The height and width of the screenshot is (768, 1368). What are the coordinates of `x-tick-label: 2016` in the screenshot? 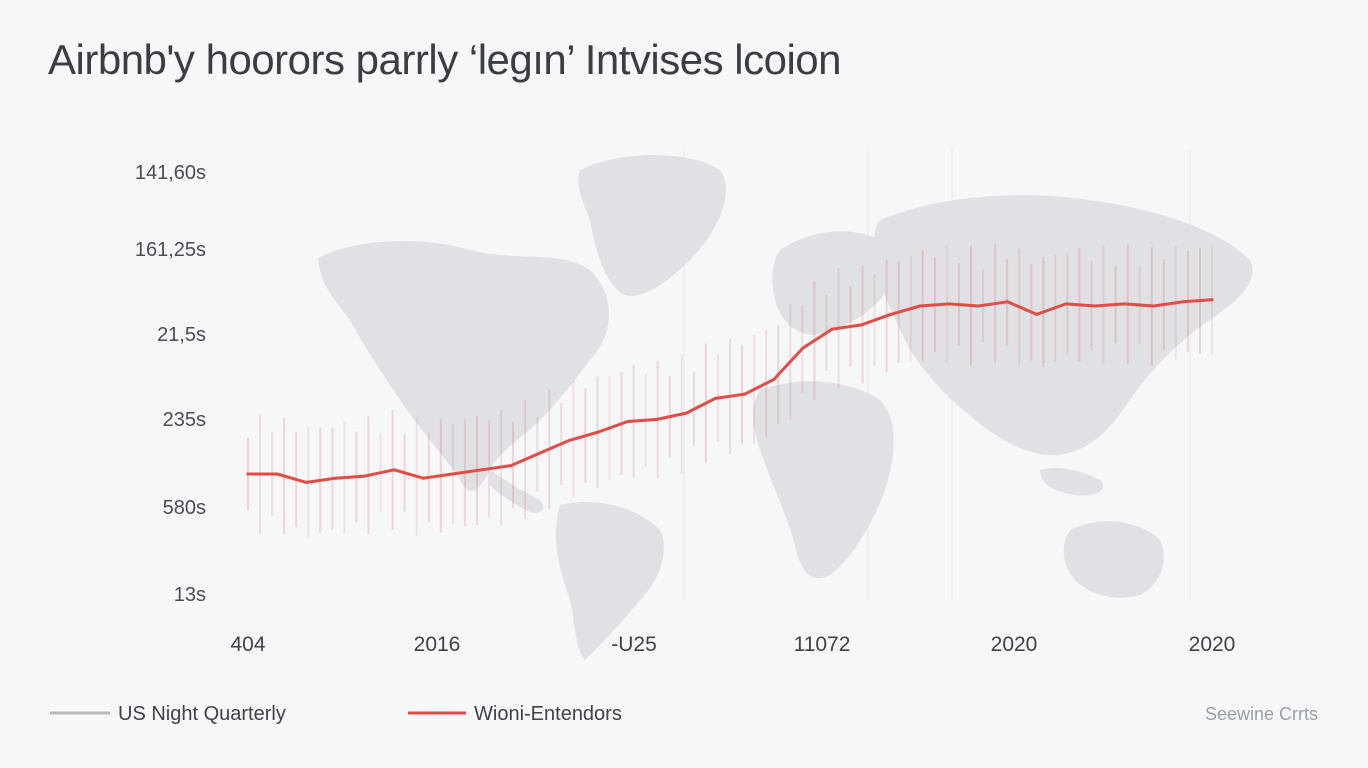 It's located at (437, 644).